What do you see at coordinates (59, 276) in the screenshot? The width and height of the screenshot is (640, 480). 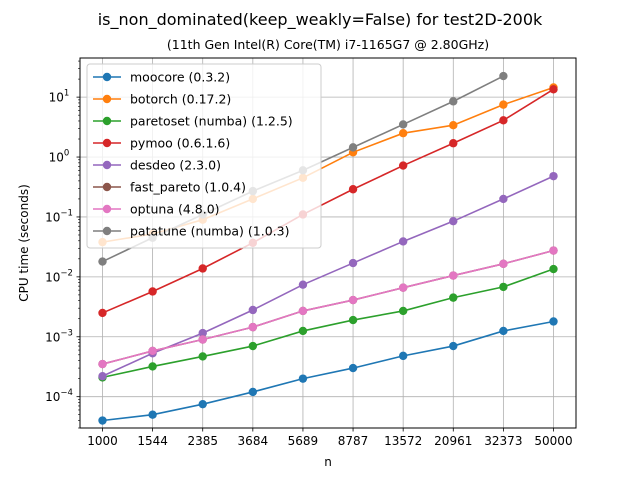 I see `y-tick-label: 10⁻²` at bounding box center [59, 276].